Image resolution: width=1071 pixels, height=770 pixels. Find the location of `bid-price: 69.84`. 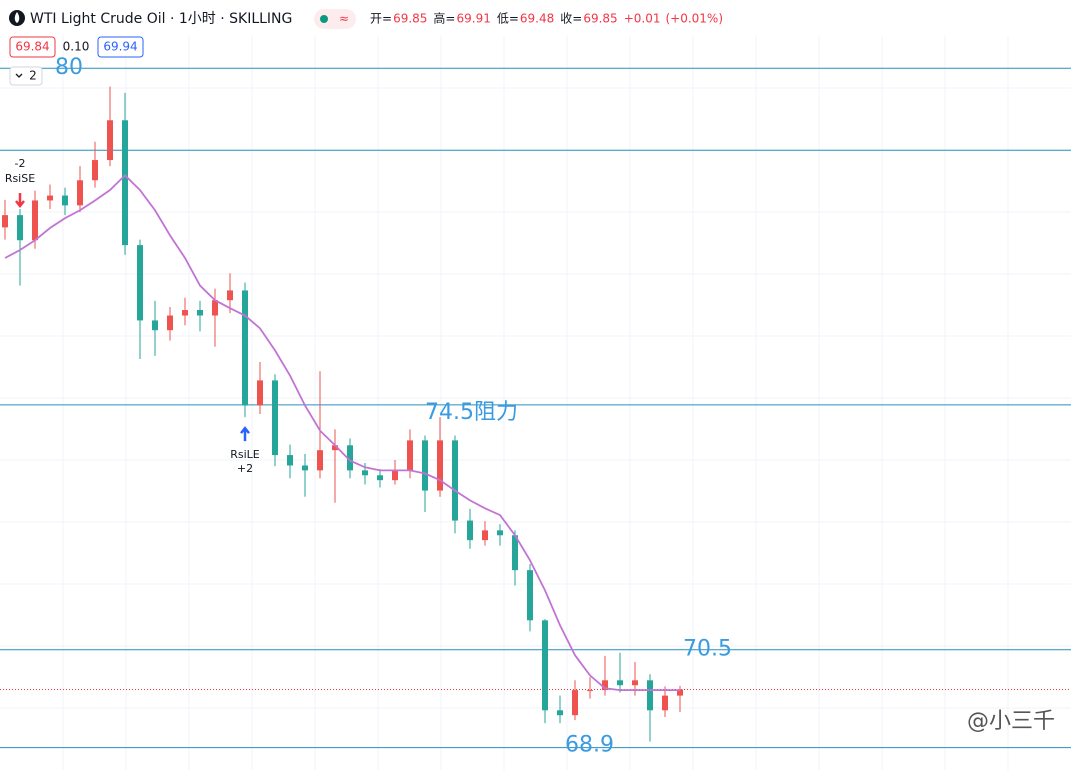

bid-price: 69.84 is located at coordinates (32, 47).